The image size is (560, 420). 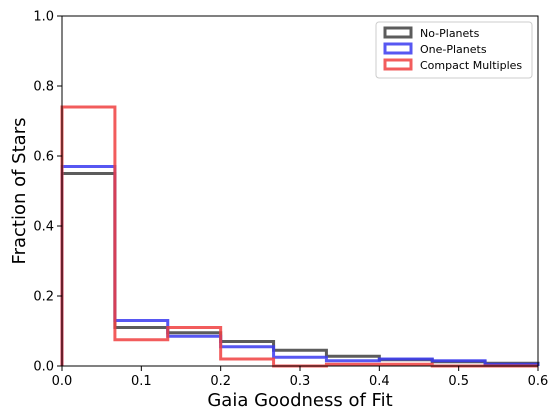 I want to click on legend-label: No-Planets, so click(x=450, y=33).